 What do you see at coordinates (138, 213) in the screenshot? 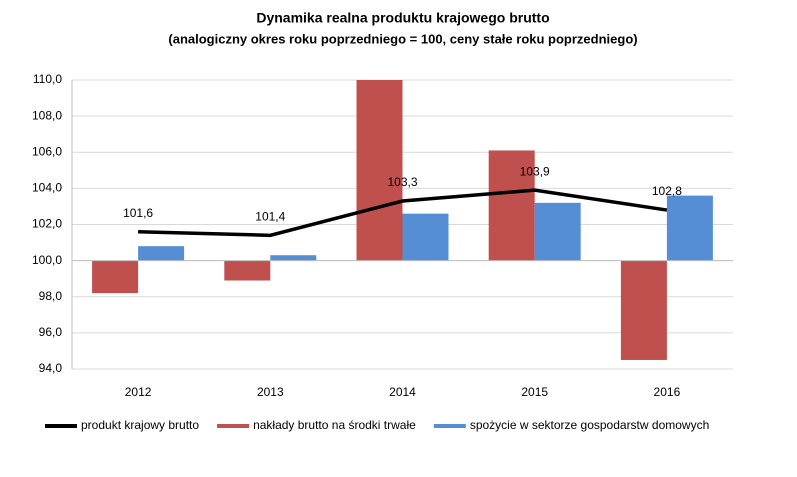
I see `data-label: 101,6` at bounding box center [138, 213].